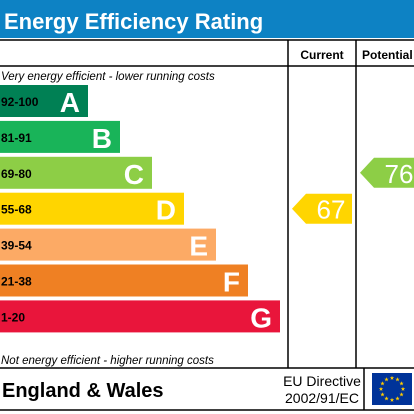 This screenshot has width=414, height=414. I want to click on current-rating-shape, so click(322, 208).